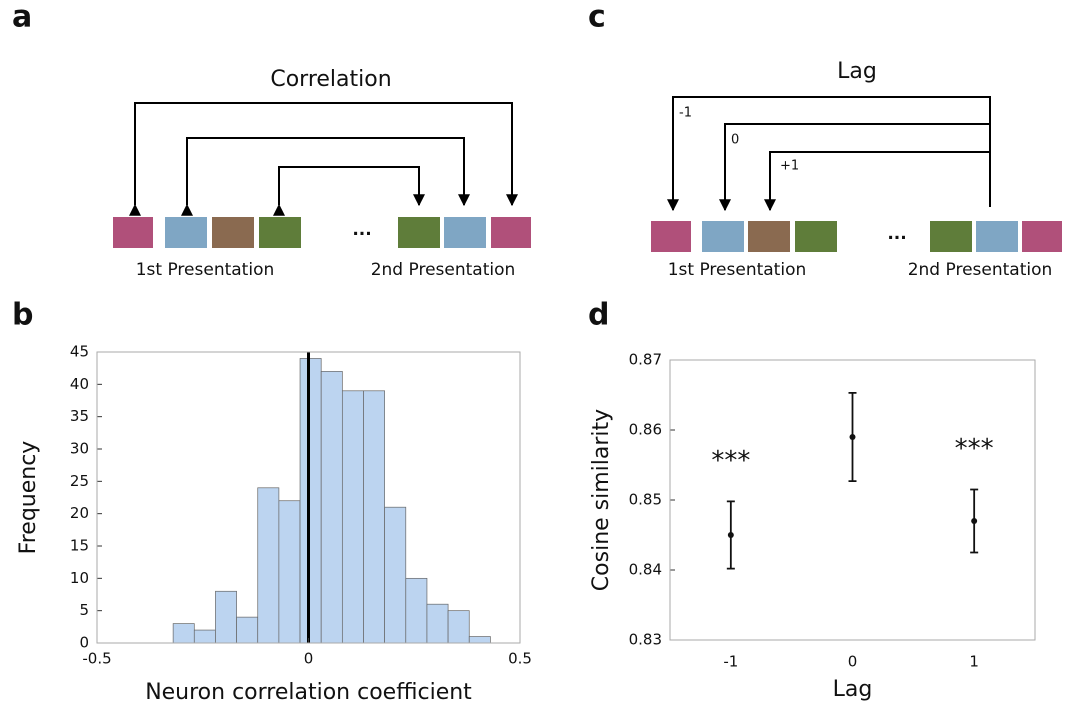  What do you see at coordinates (330, 79) in the screenshot?
I see `diagram-title: Correlation` at bounding box center [330, 79].